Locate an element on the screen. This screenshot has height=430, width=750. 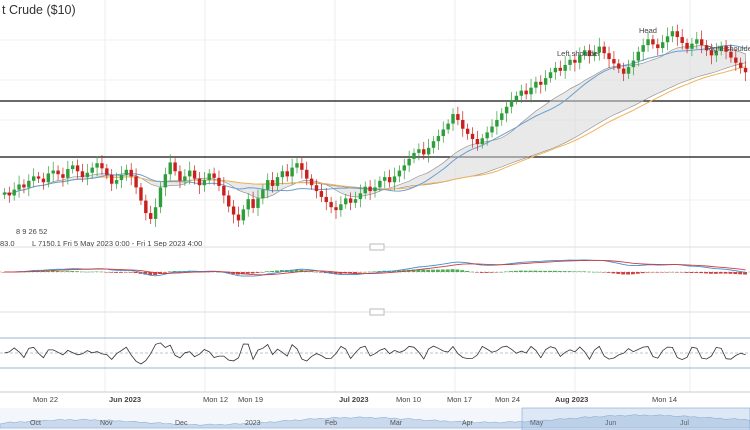
navigator-label: Oct is located at coordinates (35, 423).